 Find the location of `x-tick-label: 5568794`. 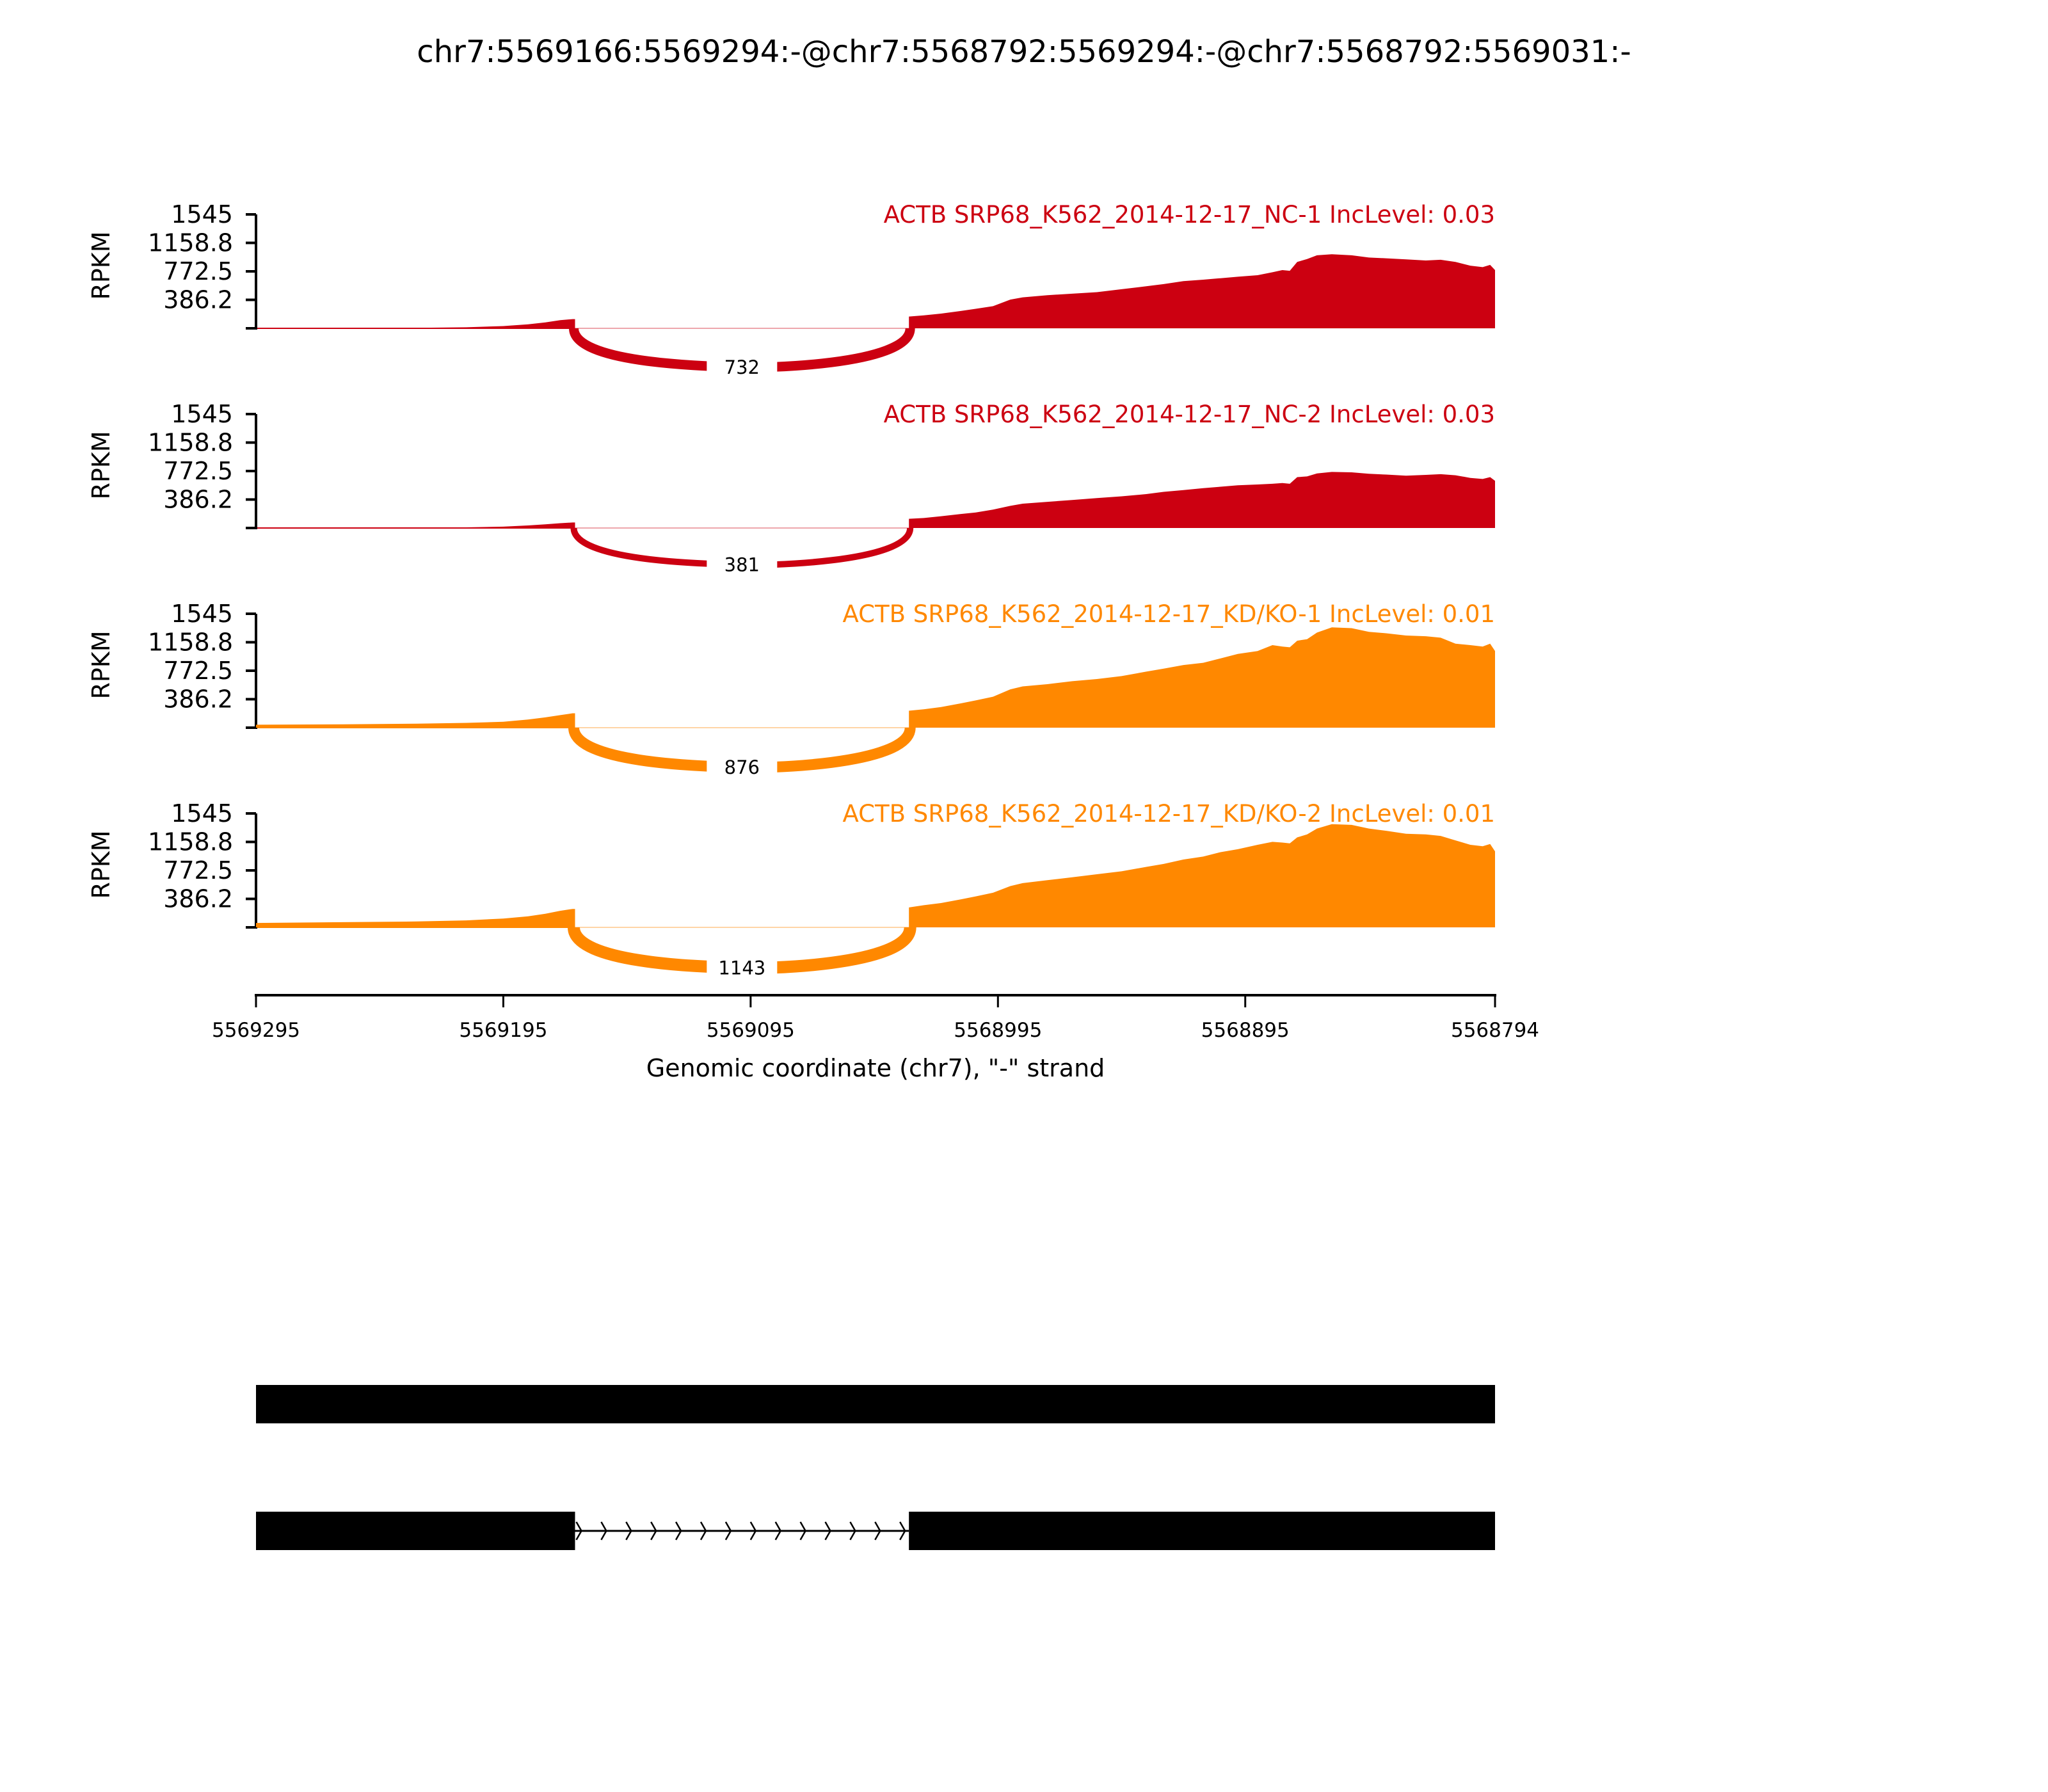

x-tick-label: 5568794 is located at coordinates (1495, 1030).